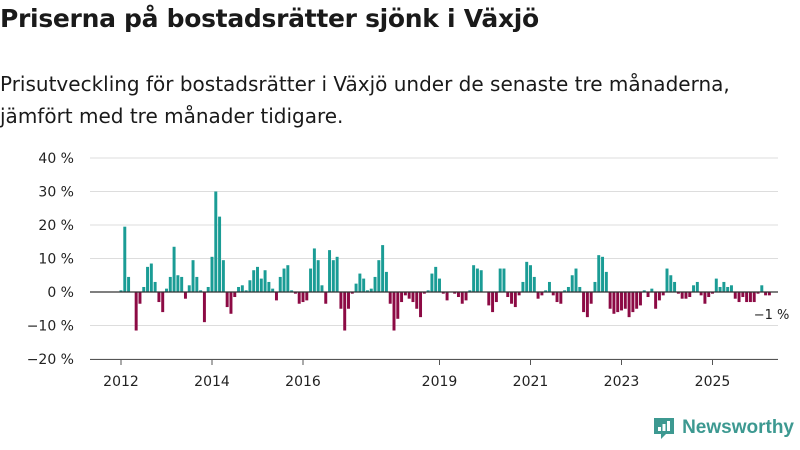 Image resolution: width=800 pixels, height=450 pixels. What do you see at coordinates (303, 382) in the screenshot?
I see `x-tick-label: 2016` at bounding box center [303, 382].